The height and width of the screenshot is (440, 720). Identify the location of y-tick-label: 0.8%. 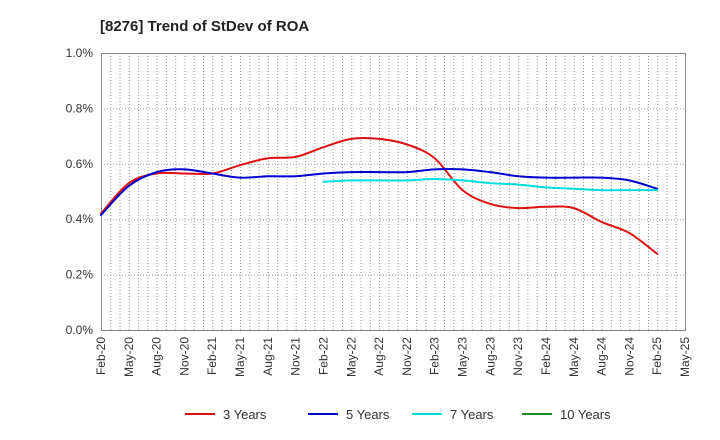
(80, 108).